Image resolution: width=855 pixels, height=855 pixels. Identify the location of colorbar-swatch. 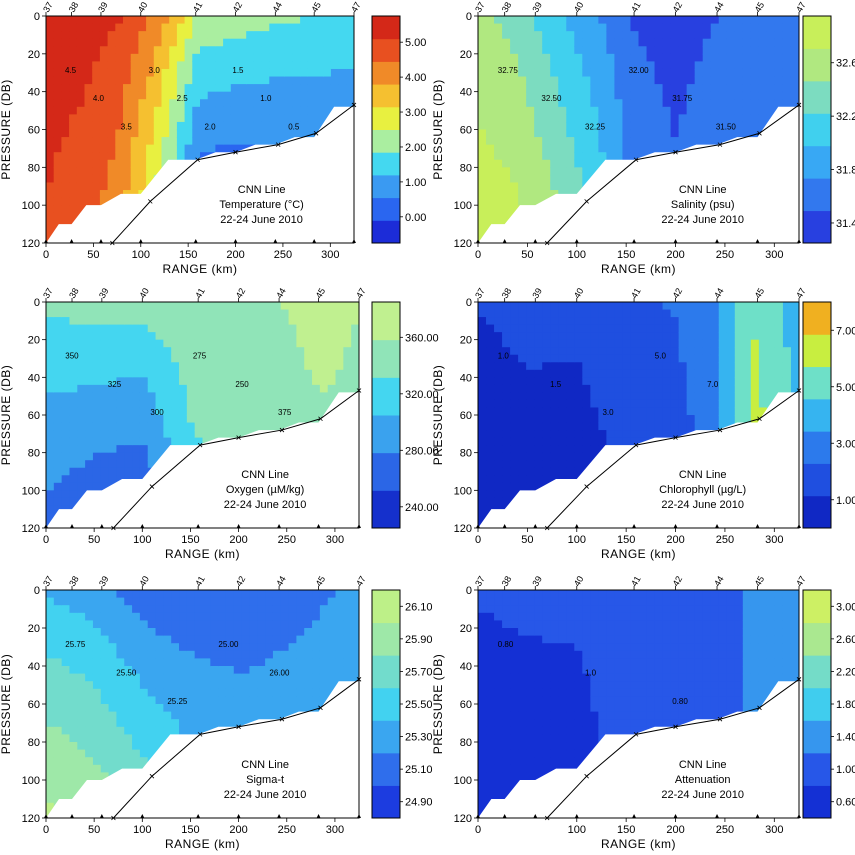
(817, 195).